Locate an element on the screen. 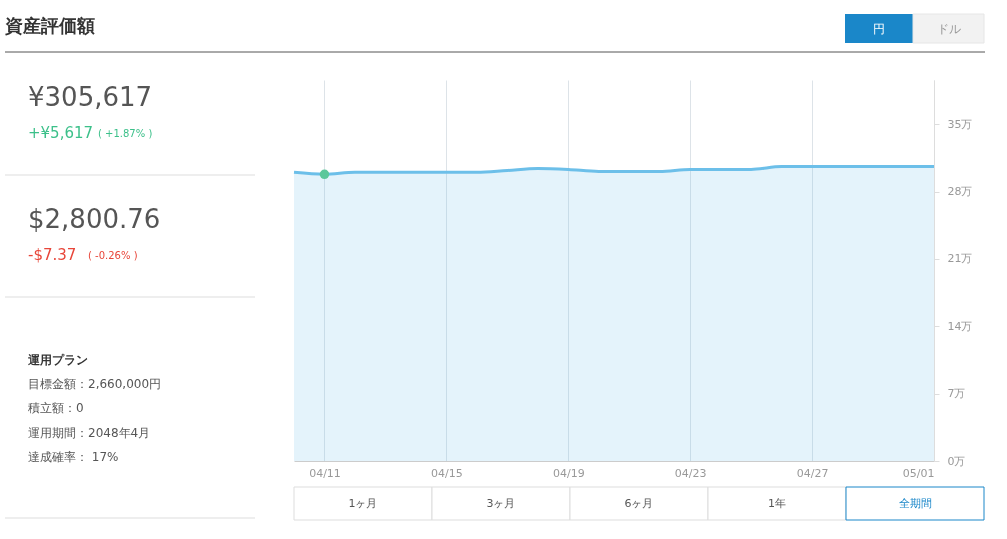 Image resolution: width=1007 pixels, height=539 pixels. x-tick-label: 05/01 is located at coordinates (918, 473).